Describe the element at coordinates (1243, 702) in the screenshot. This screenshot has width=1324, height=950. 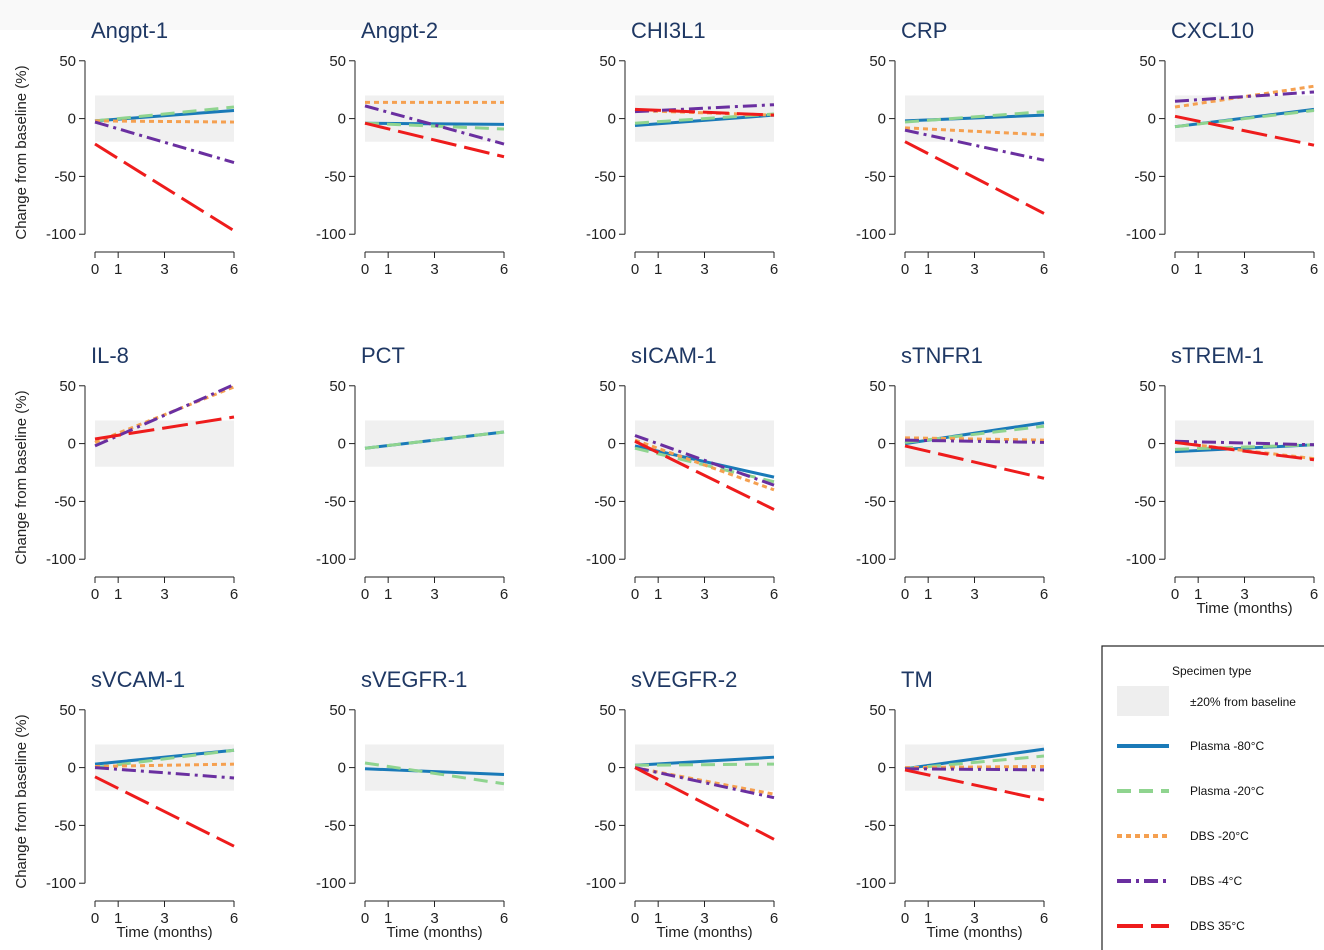
I see `legend-band-label: ±20% from baseline` at that location.